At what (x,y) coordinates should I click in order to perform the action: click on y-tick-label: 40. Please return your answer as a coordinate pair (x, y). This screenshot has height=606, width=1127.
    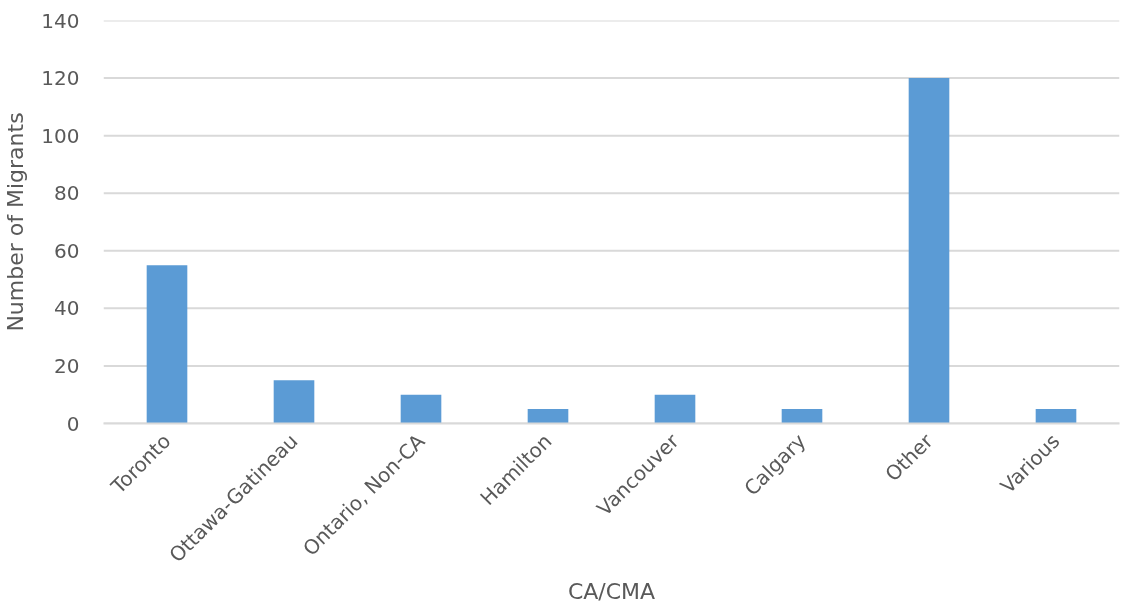
    Looking at the image, I should click on (67, 308).